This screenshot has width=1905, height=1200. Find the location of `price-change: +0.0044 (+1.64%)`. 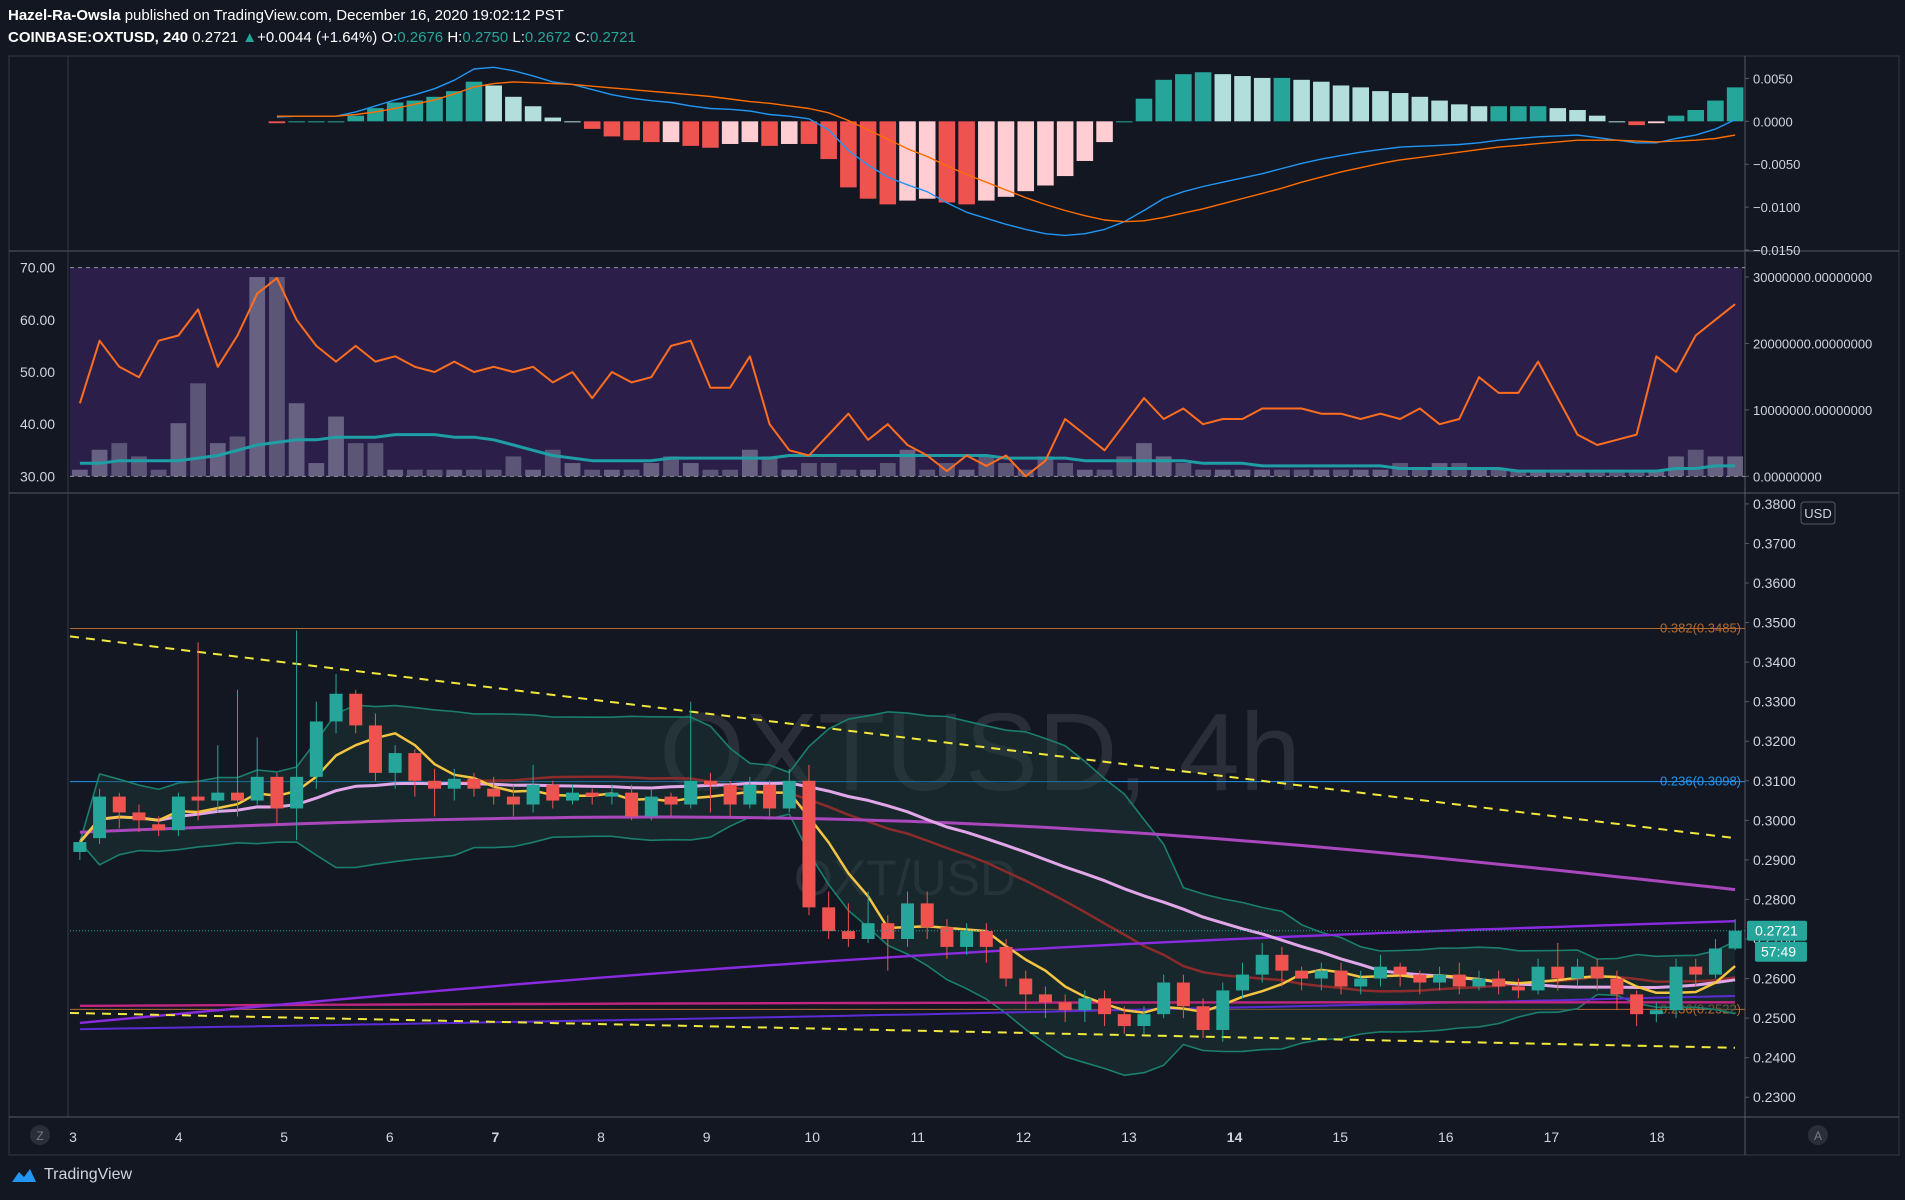

price-change: +0.0044 (+1.64%) is located at coordinates (317, 37).